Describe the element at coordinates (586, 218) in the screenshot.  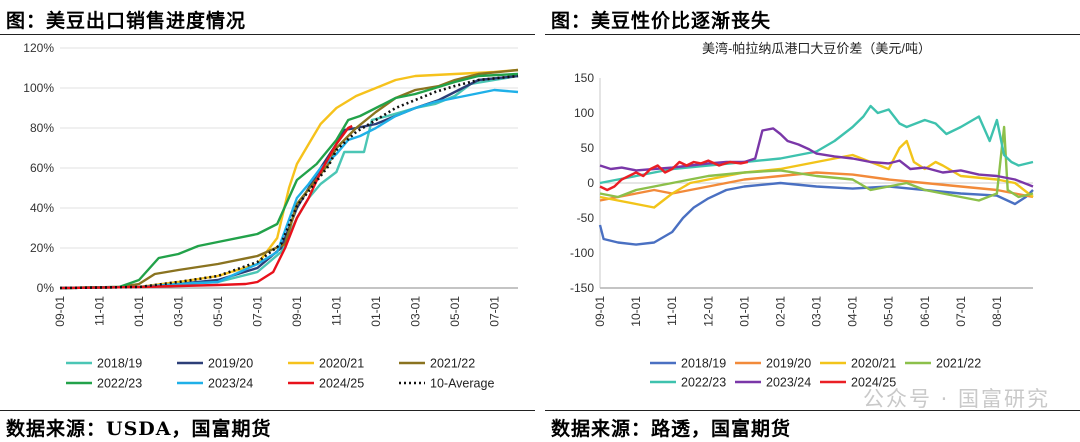
I see `right-y-tick-label: -50` at that location.